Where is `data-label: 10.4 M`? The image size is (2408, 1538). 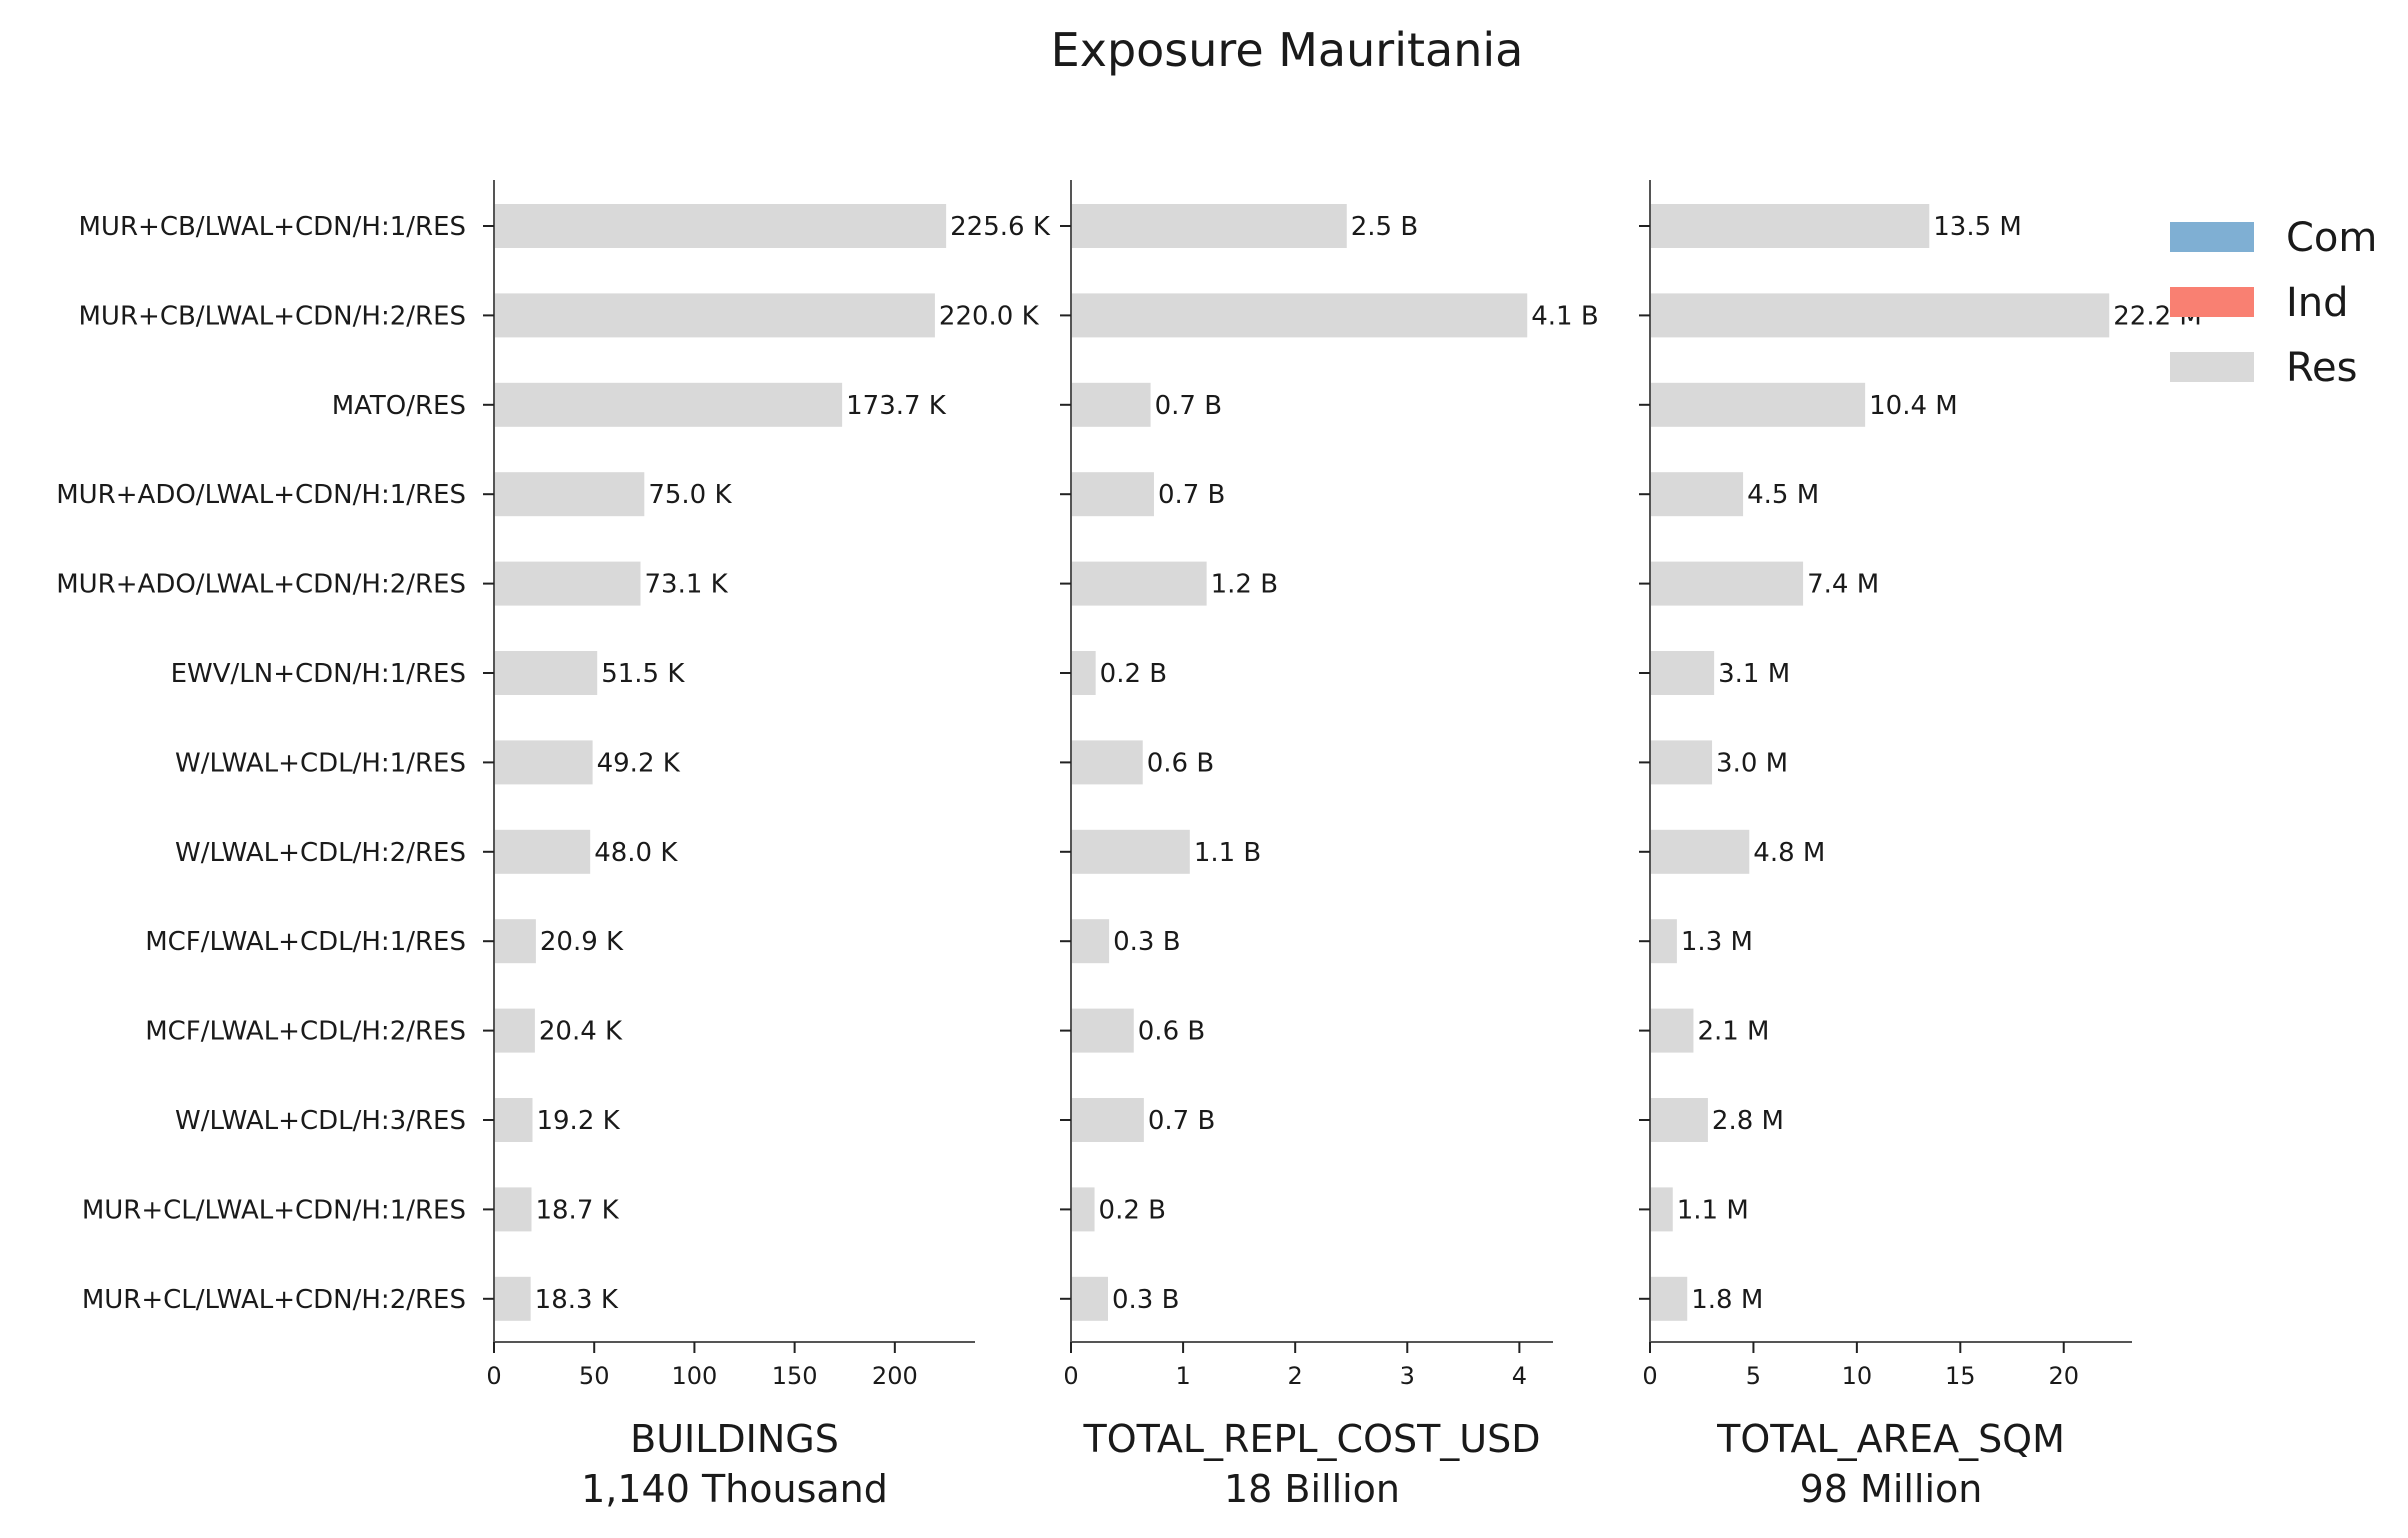
data-label: 10.4 M is located at coordinates (1913, 406).